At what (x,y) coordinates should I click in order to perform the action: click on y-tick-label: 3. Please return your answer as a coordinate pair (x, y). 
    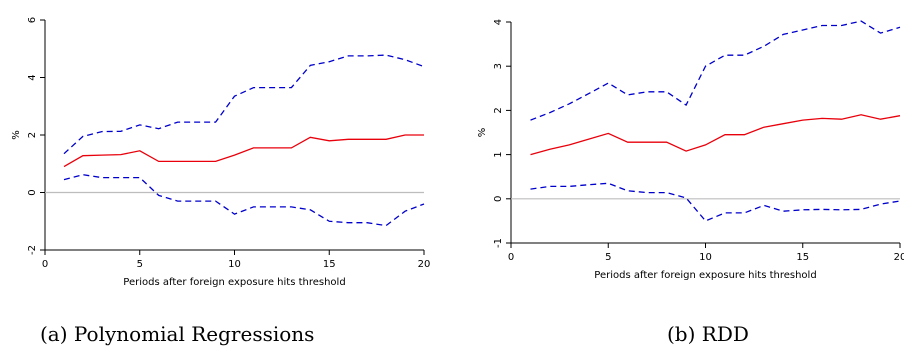
    Looking at the image, I should click on (498, 66).